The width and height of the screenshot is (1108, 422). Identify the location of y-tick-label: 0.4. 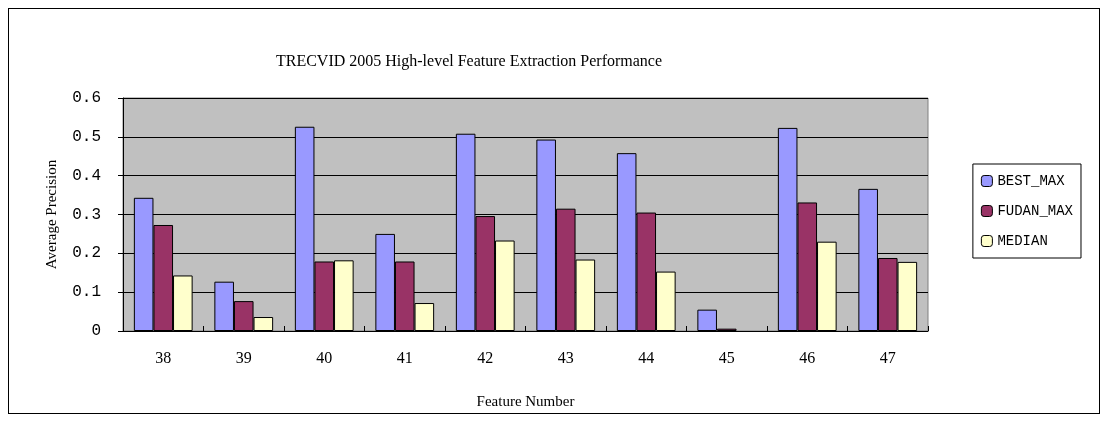
(86, 175).